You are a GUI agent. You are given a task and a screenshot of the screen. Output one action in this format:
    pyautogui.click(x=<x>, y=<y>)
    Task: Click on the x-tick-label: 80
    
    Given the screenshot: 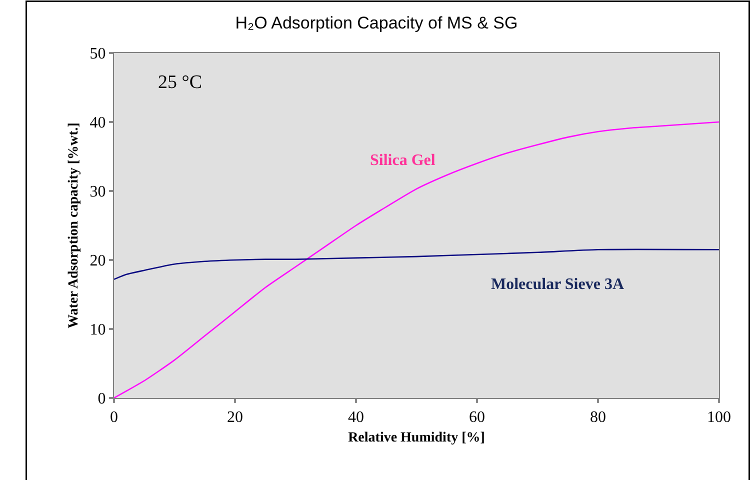 What is the action you would take?
    pyautogui.click(x=598, y=417)
    